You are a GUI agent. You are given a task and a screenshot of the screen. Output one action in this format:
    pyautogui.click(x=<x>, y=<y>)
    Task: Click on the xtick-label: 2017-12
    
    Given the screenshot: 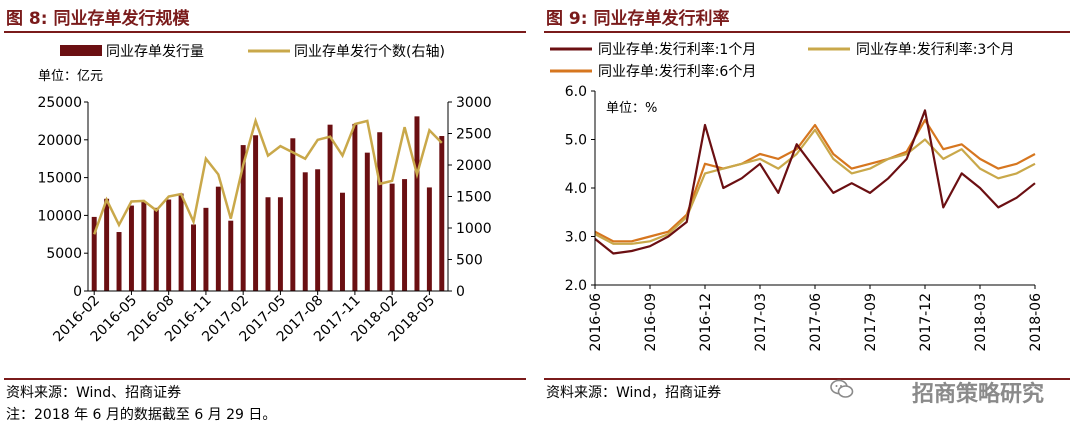 What is the action you would take?
    pyautogui.click(x=926, y=322)
    